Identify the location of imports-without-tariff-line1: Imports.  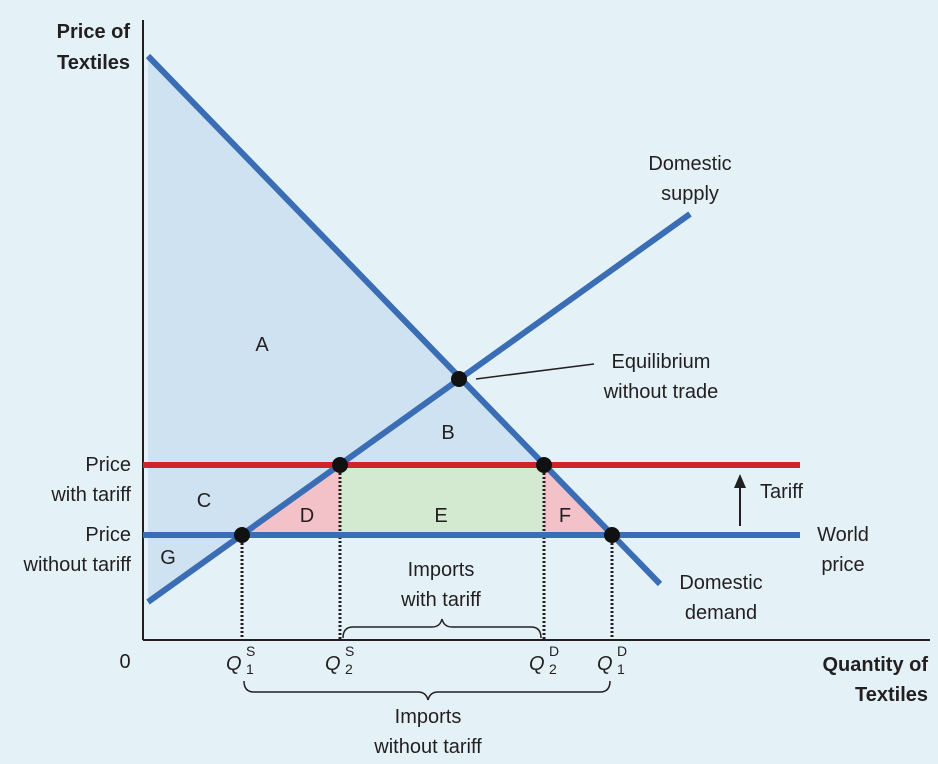
(428, 717).